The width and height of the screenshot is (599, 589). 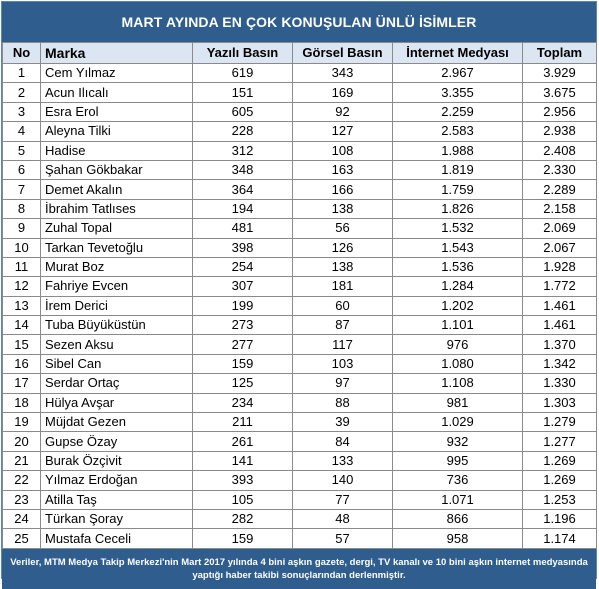 What do you see at coordinates (242, 383) in the screenshot?
I see `yazili-basin-cell: 125` at bounding box center [242, 383].